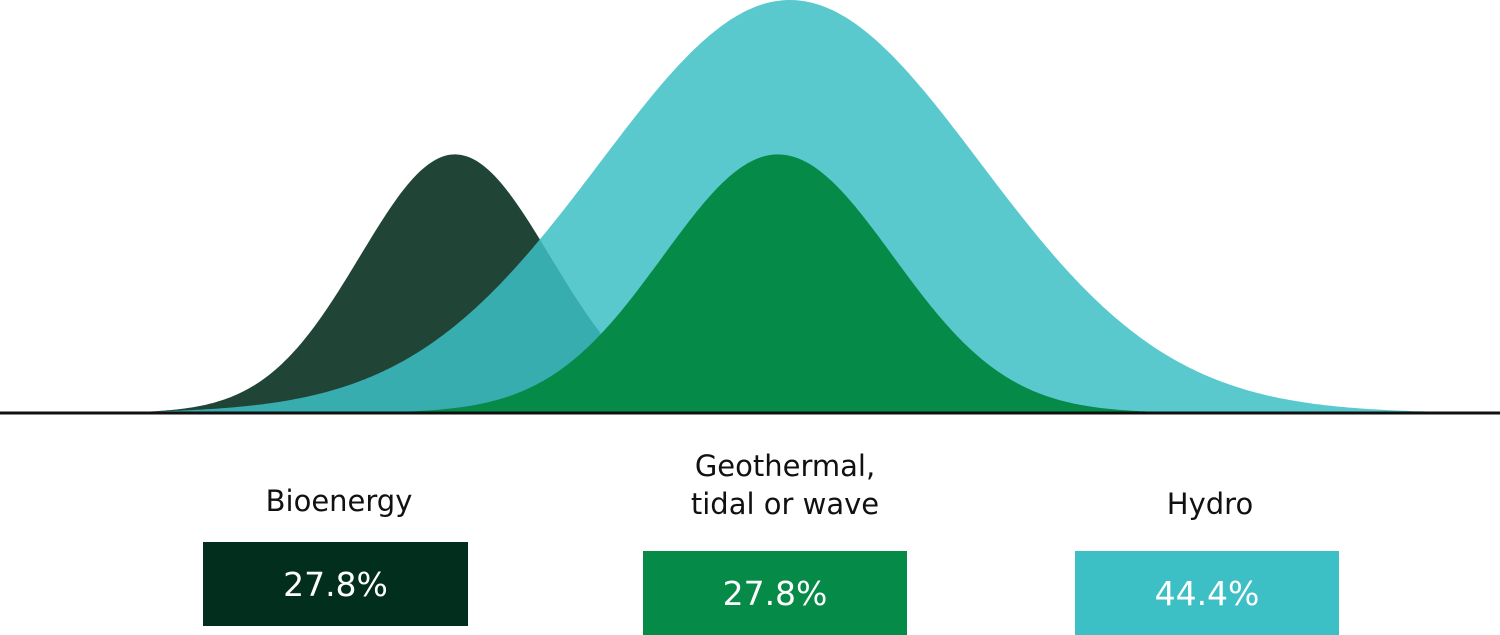  What do you see at coordinates (785, 485) in the screenshot?
I see `label-geothermal: Geothermal, tidal or wave` at bounding box center [785, 485].